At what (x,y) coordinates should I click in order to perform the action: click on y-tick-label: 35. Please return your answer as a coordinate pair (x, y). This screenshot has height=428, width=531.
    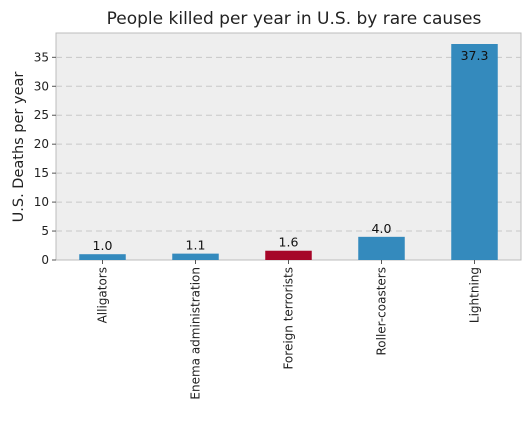
    Looking at the image, I should click on (41, 57).